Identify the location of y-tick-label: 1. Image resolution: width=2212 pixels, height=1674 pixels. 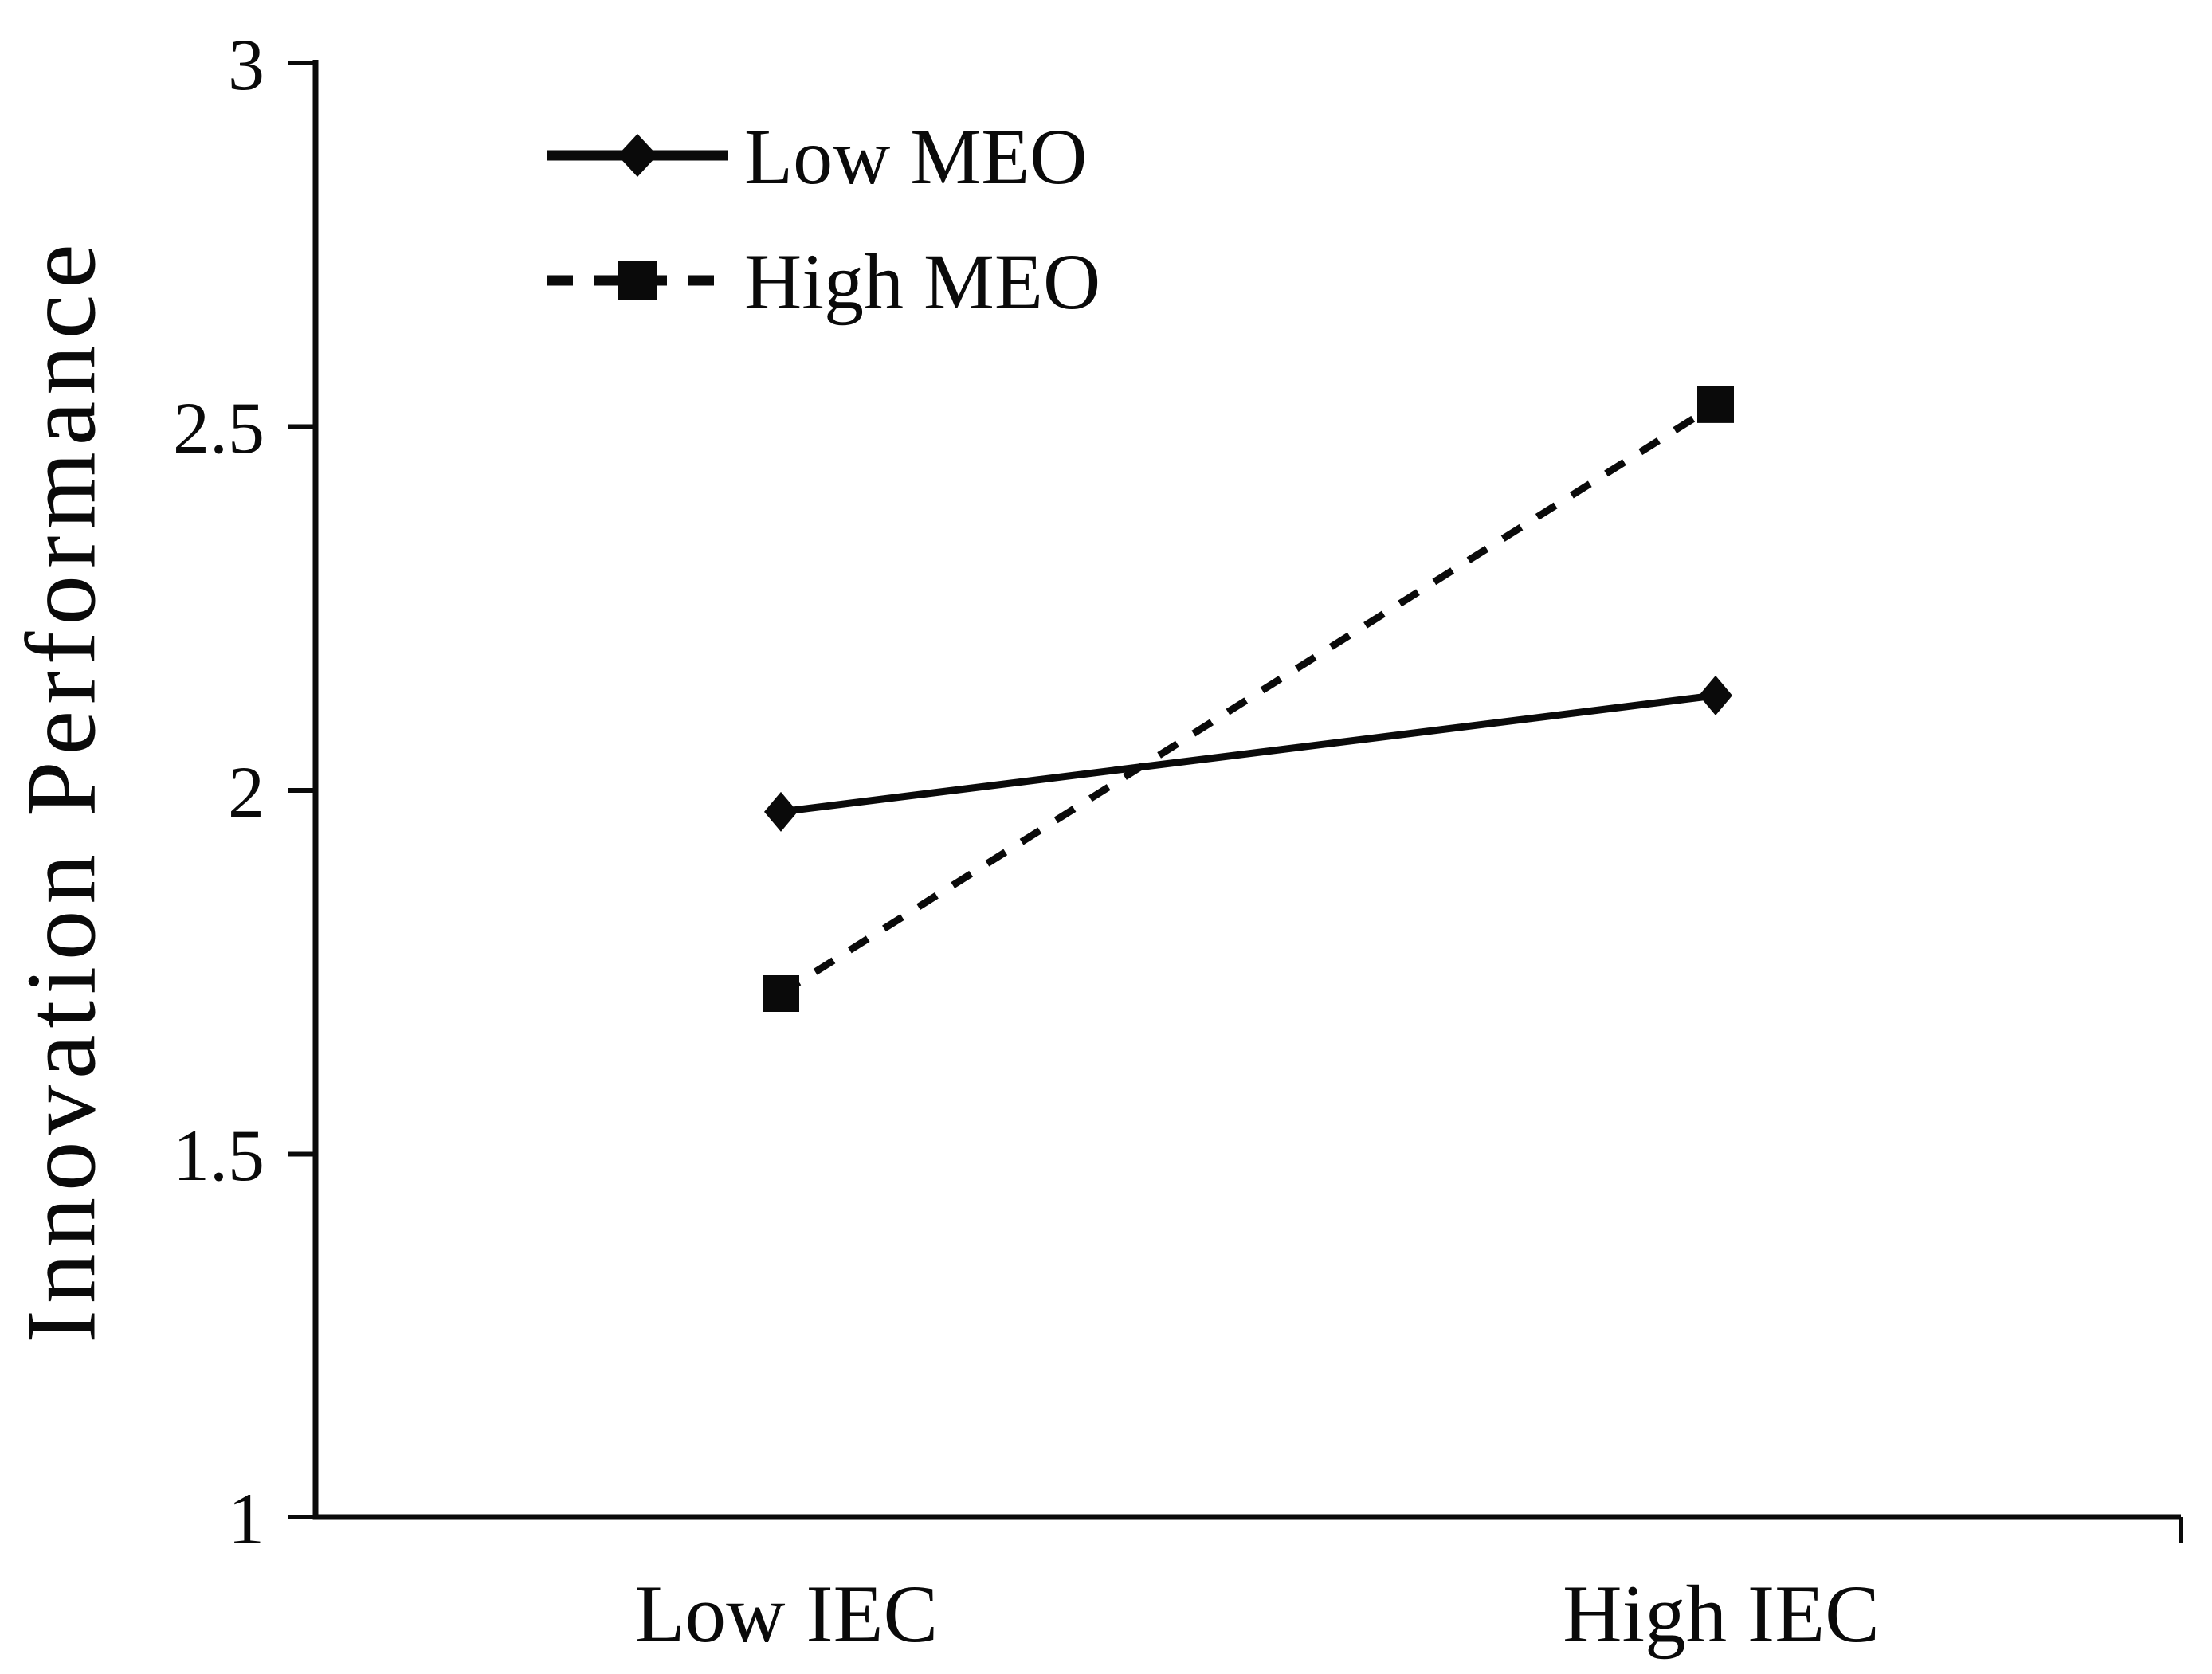
(246, 1518).